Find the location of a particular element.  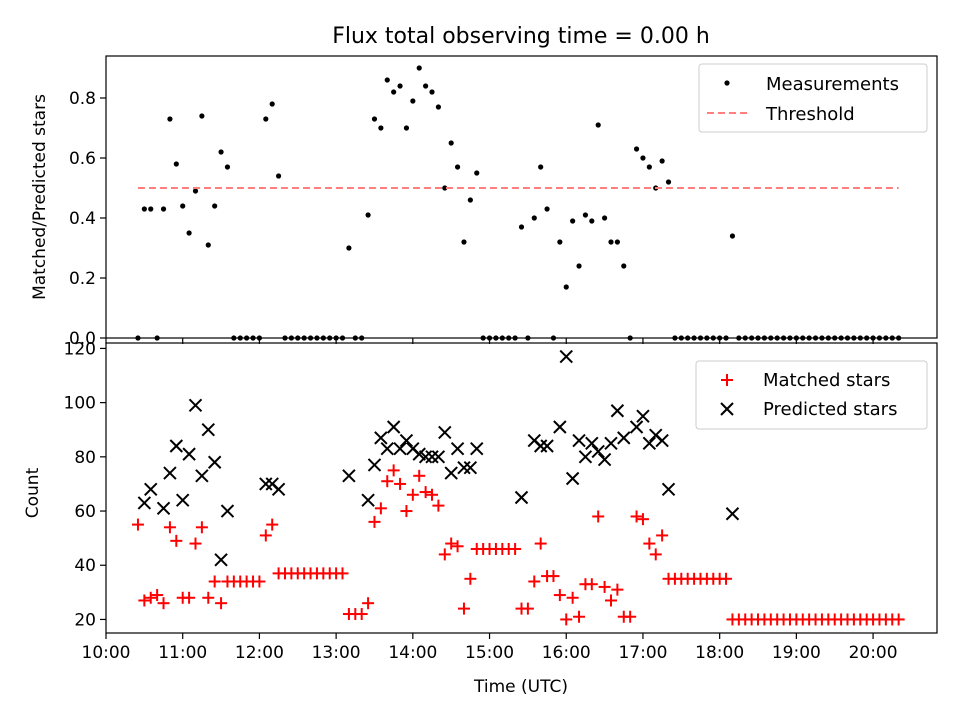

x-tick-label: 17:00 is located at coordinates (642, 653).